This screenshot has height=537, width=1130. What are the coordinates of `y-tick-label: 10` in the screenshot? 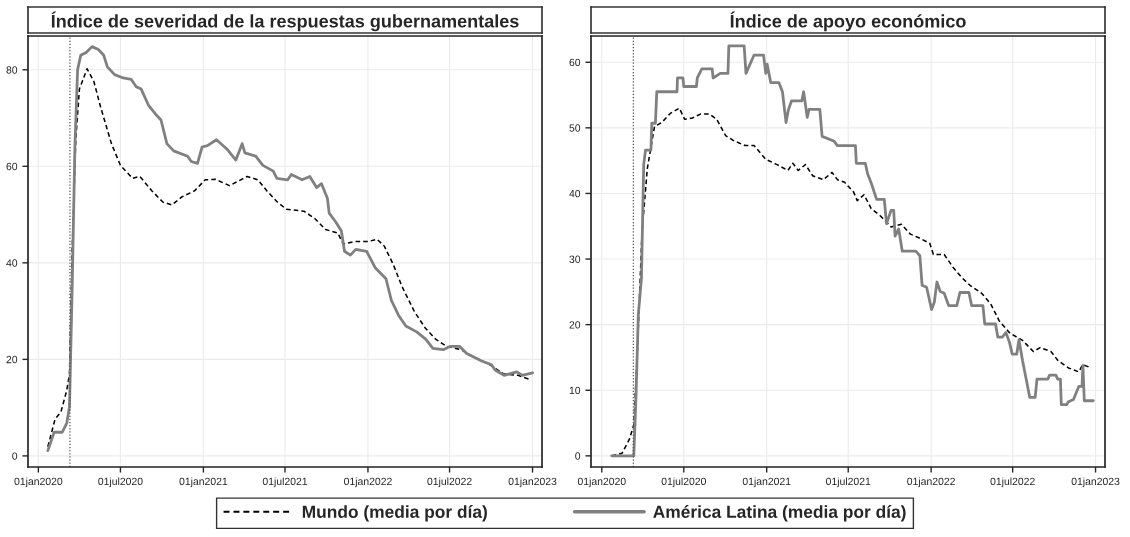 It's located at (575, 390).